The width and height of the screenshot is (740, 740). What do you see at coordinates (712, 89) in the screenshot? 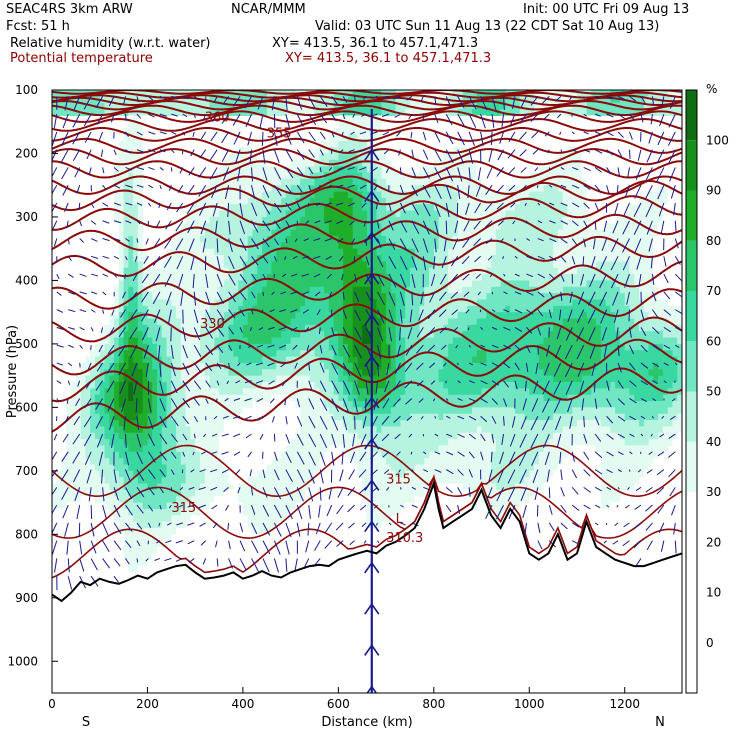
I see `colorbar-unit: %` at bounding box center [712, 89].